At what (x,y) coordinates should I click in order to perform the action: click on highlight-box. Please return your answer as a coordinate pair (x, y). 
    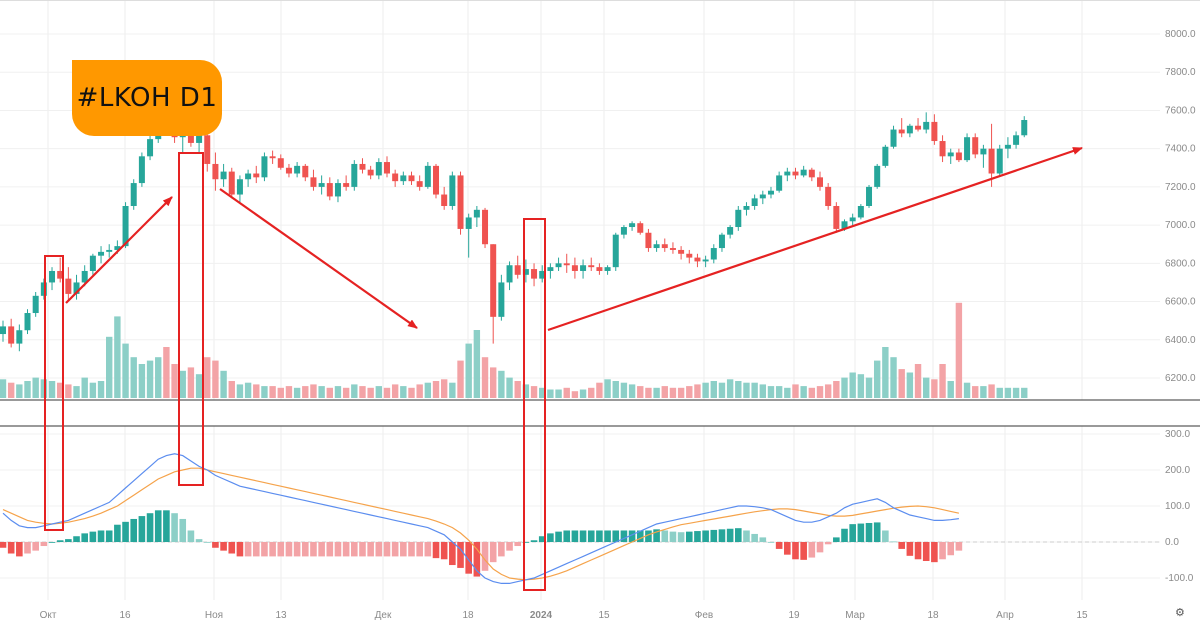
    Looking at the image, I should click on (191, 319).